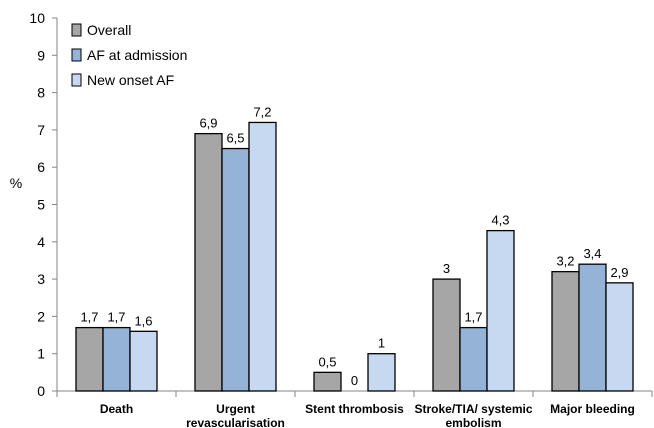  Describe the element at coordinates (235, 138) in the screenshot. I see `data-label: 6,5` at that location.